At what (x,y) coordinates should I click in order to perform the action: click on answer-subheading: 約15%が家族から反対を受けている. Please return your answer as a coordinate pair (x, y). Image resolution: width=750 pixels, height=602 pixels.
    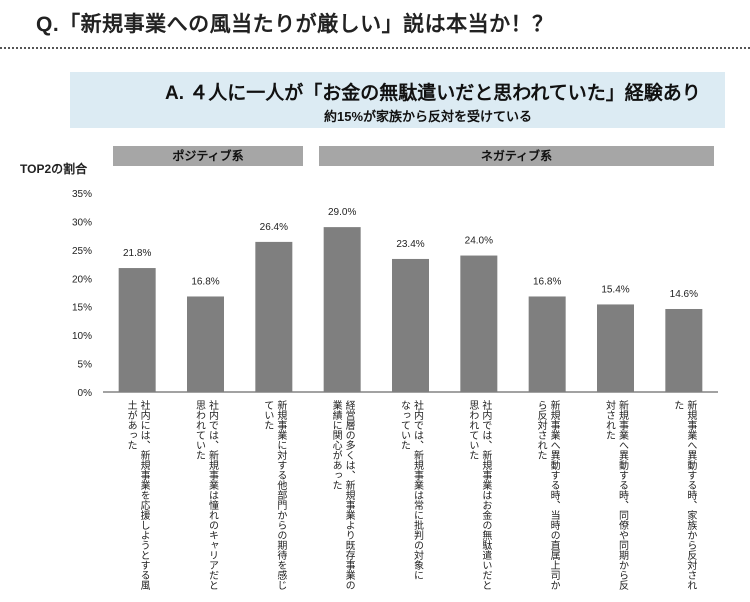
    Looking at the image, I should click on (428, 116).